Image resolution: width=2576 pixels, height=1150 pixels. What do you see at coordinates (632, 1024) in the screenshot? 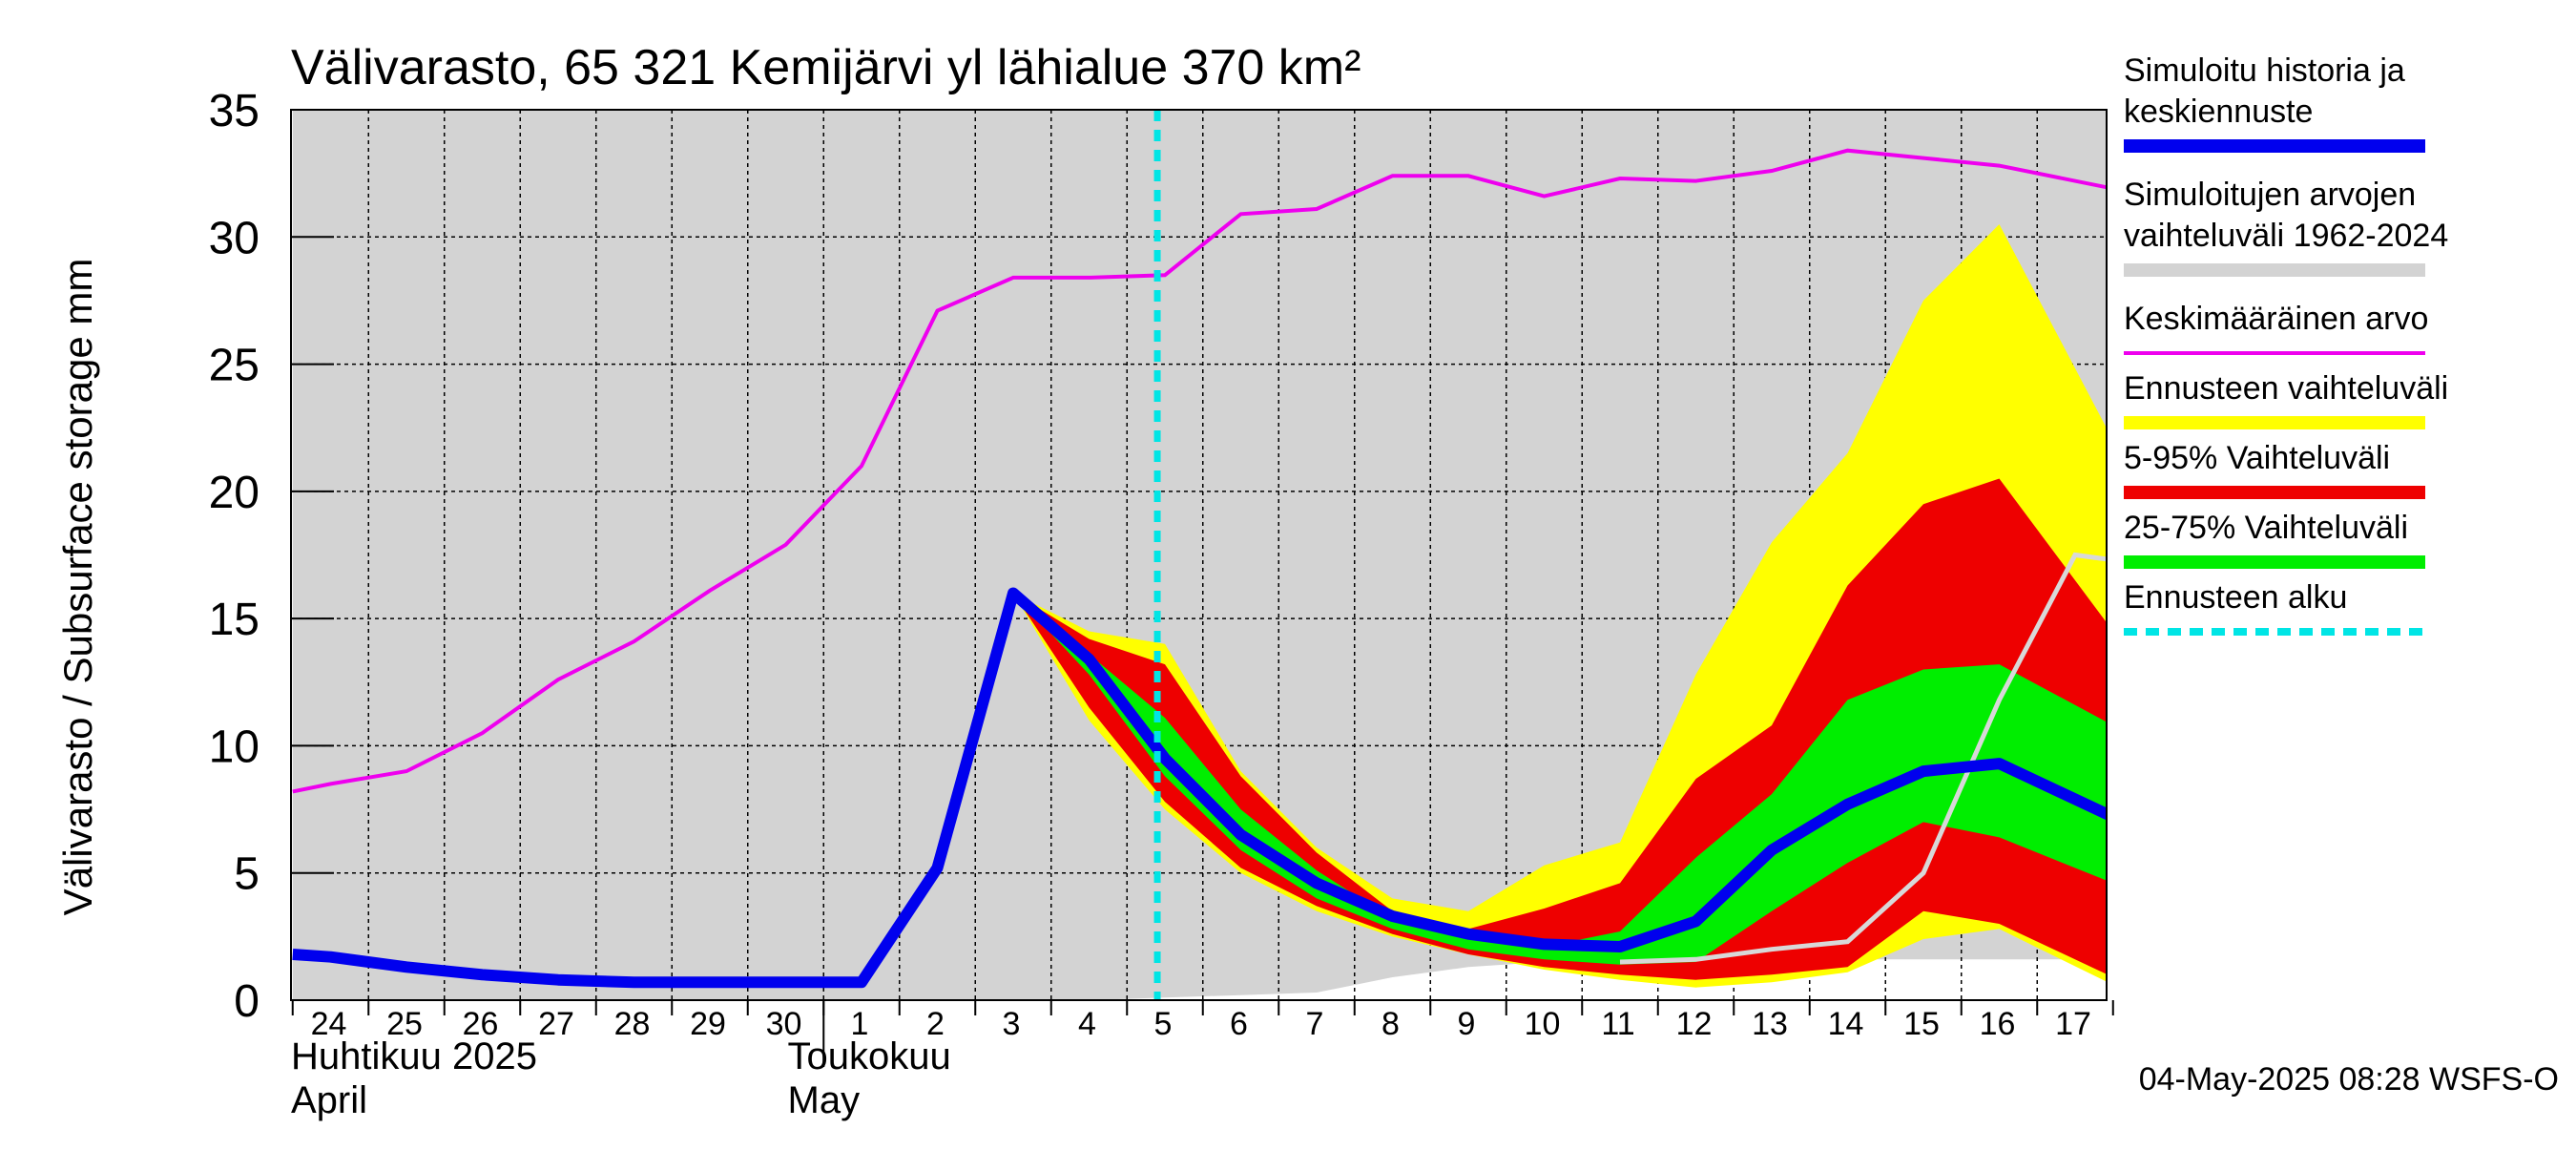
I see `x-tick-label: 28` at bounding box center [632, 1024].